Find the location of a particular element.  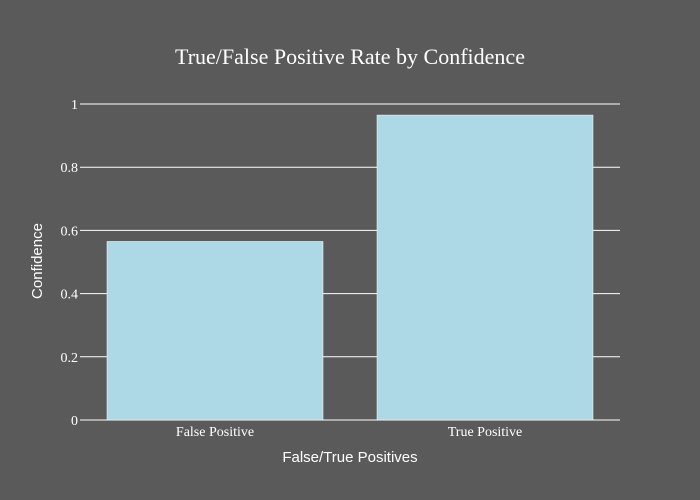

x-tick-label: False Positive is located at coordinates (215, 432).